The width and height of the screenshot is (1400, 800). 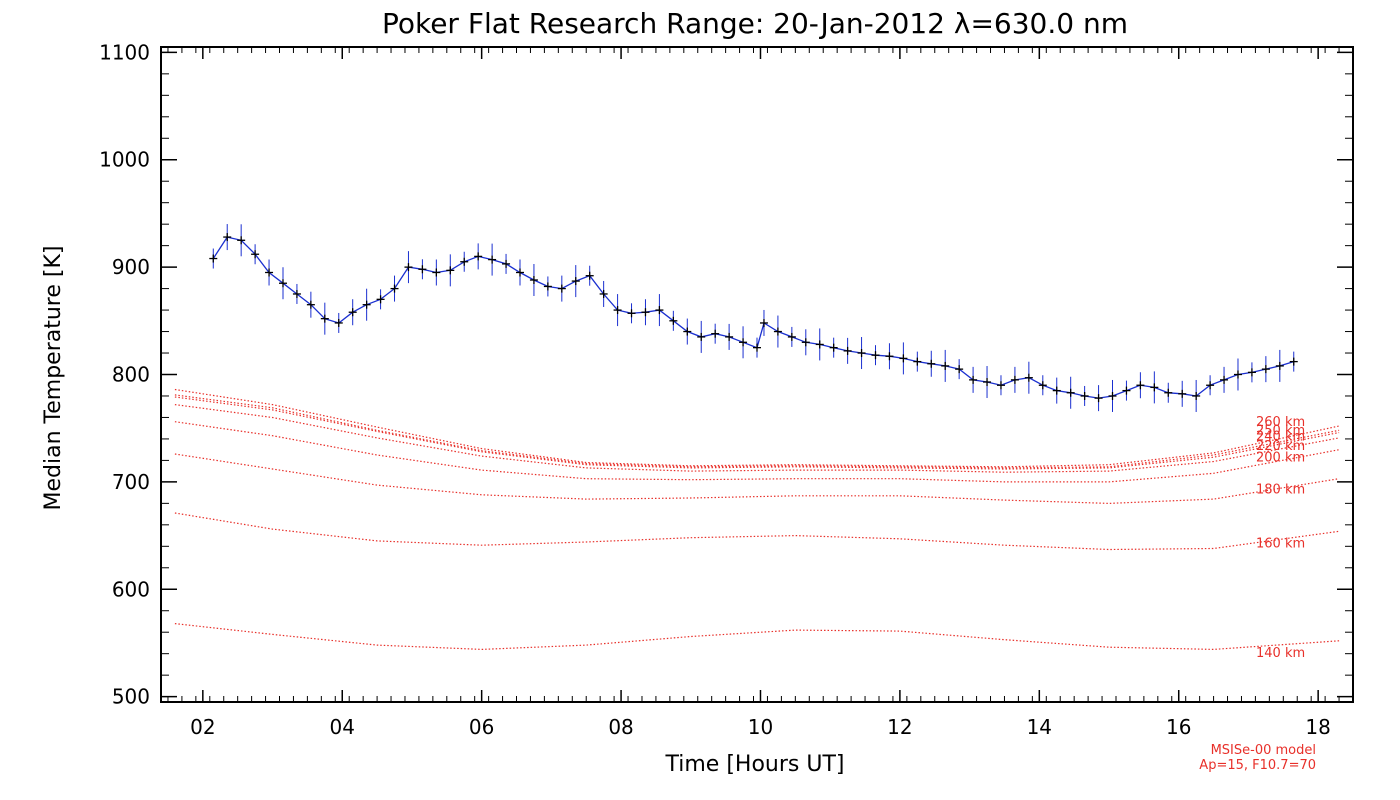 I want to click on y-tick-label: 1000, so click(x=124, y=160).